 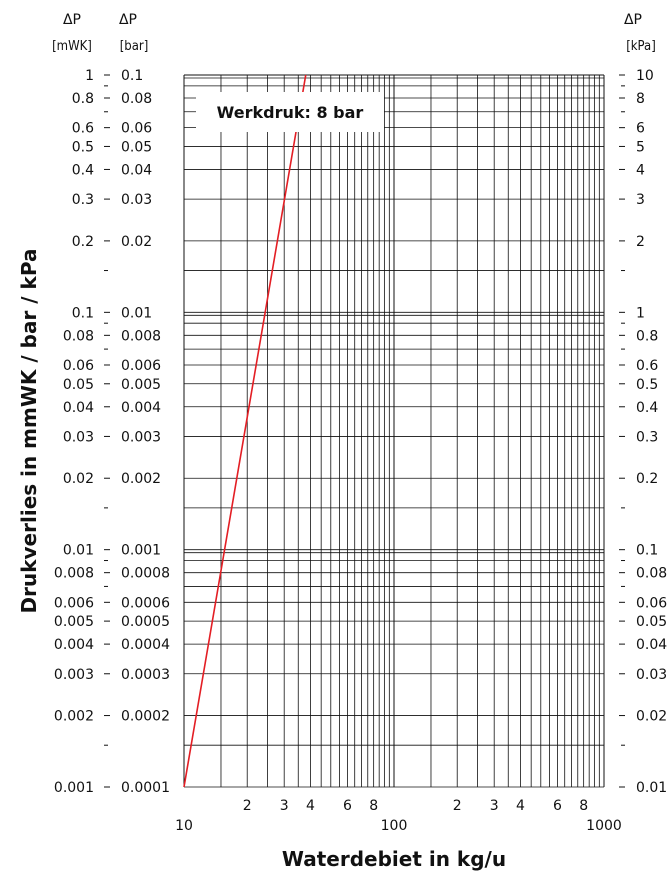 What do you see at coordinates (83, 170) in the screenshot?
I see `y-tick-label-mwk: 0.4` at bounding box center [83, 170].